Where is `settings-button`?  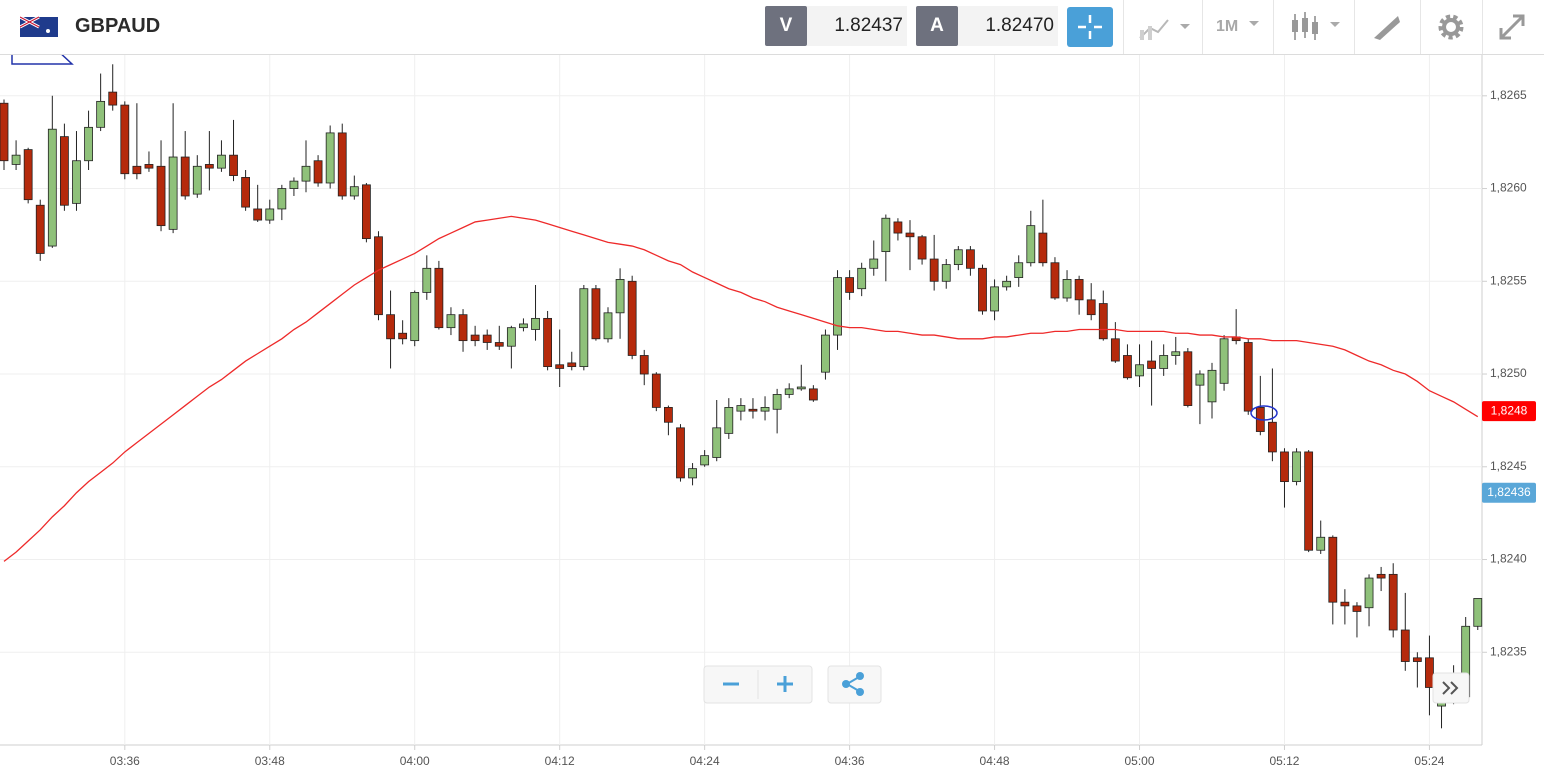 settings-button is located at coordinates (1451, 27).